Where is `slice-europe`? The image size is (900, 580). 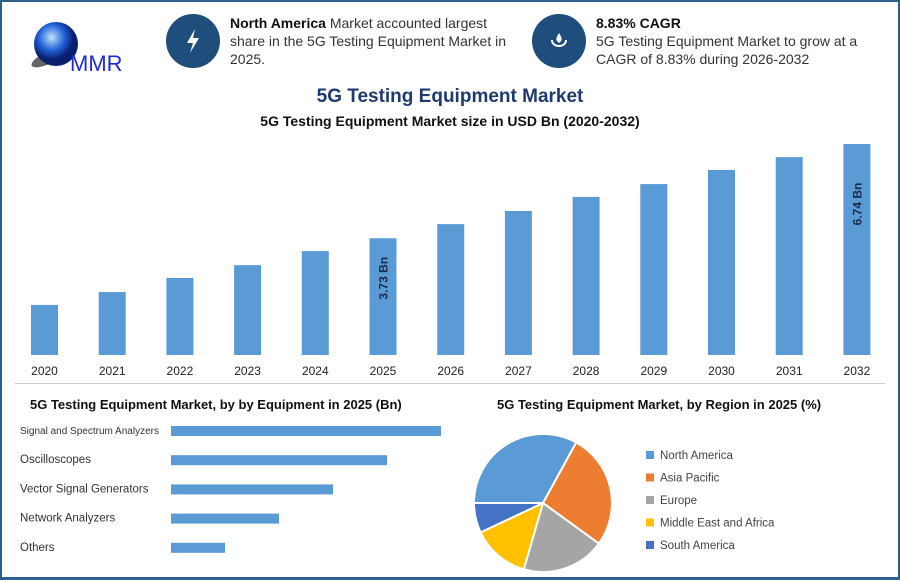
slice-europe is located at coordinates (561, 537).